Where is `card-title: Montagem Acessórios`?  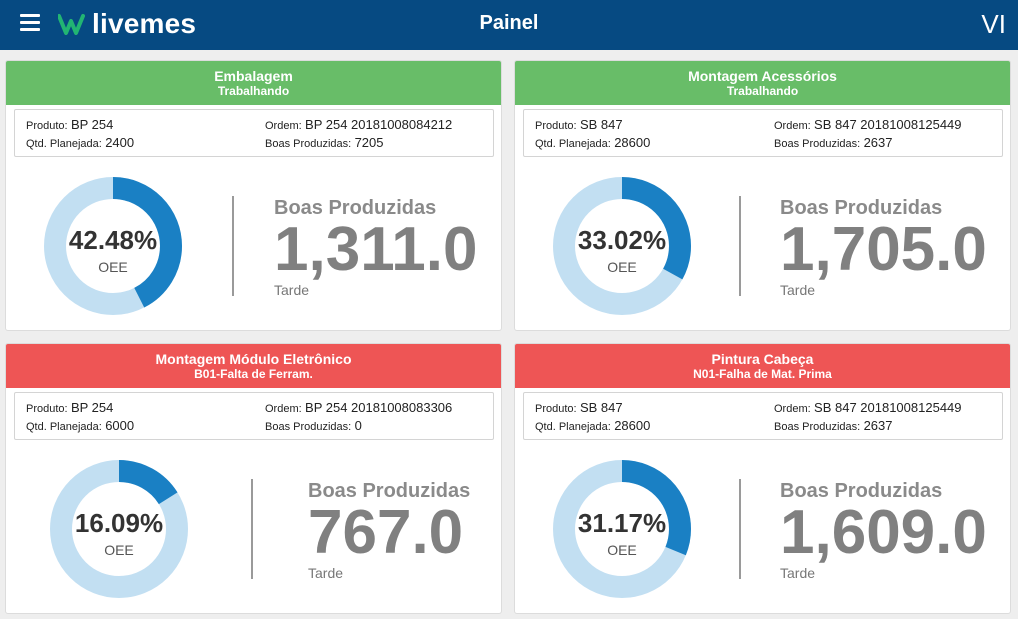
card-title: Montagem Acessórios is located at coordinates (762, 76).